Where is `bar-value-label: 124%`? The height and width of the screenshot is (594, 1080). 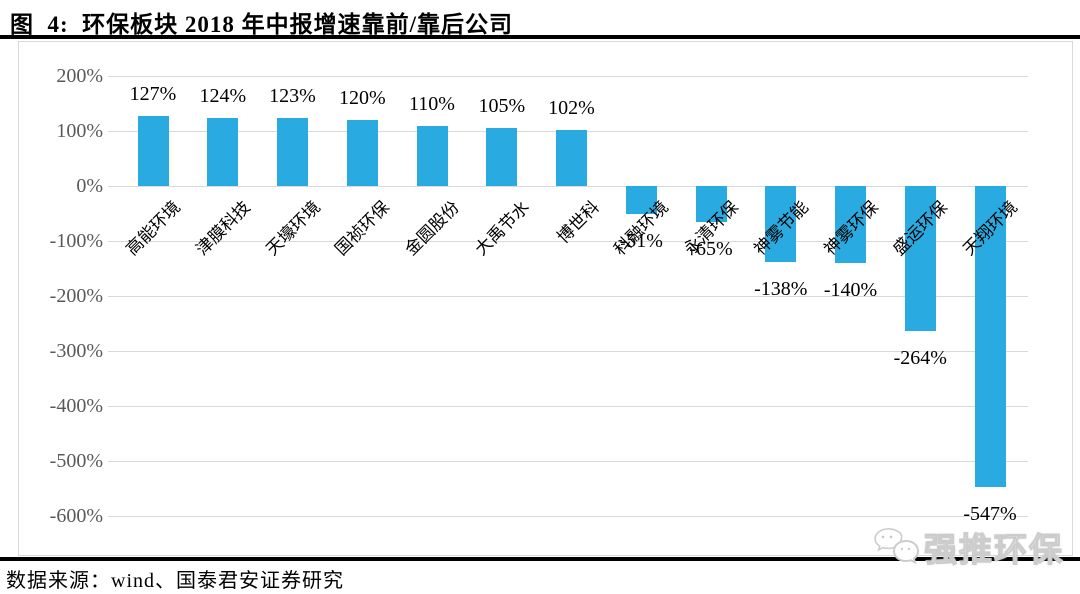 bar-value-label: 124% is located at coordinates (223, 95).